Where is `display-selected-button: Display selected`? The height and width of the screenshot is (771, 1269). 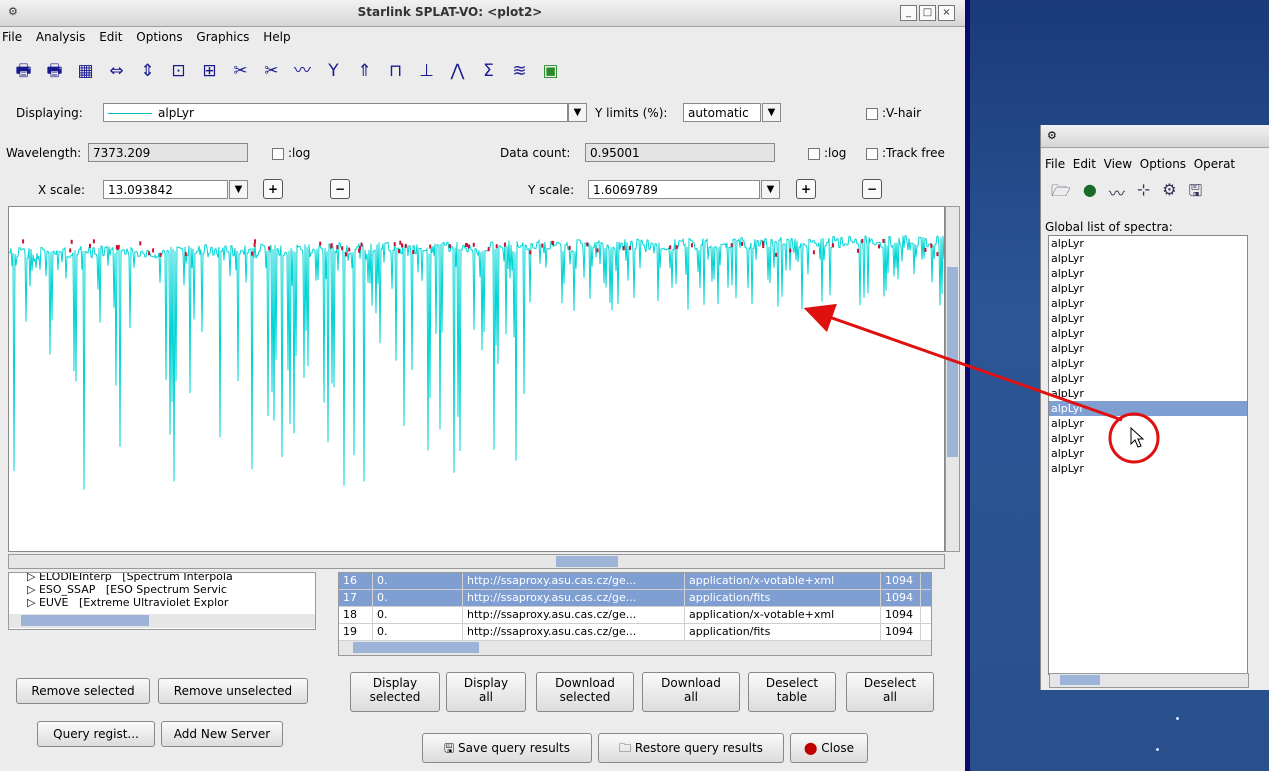 display-selected-button: Display selected is located at coordinates (395, 692).